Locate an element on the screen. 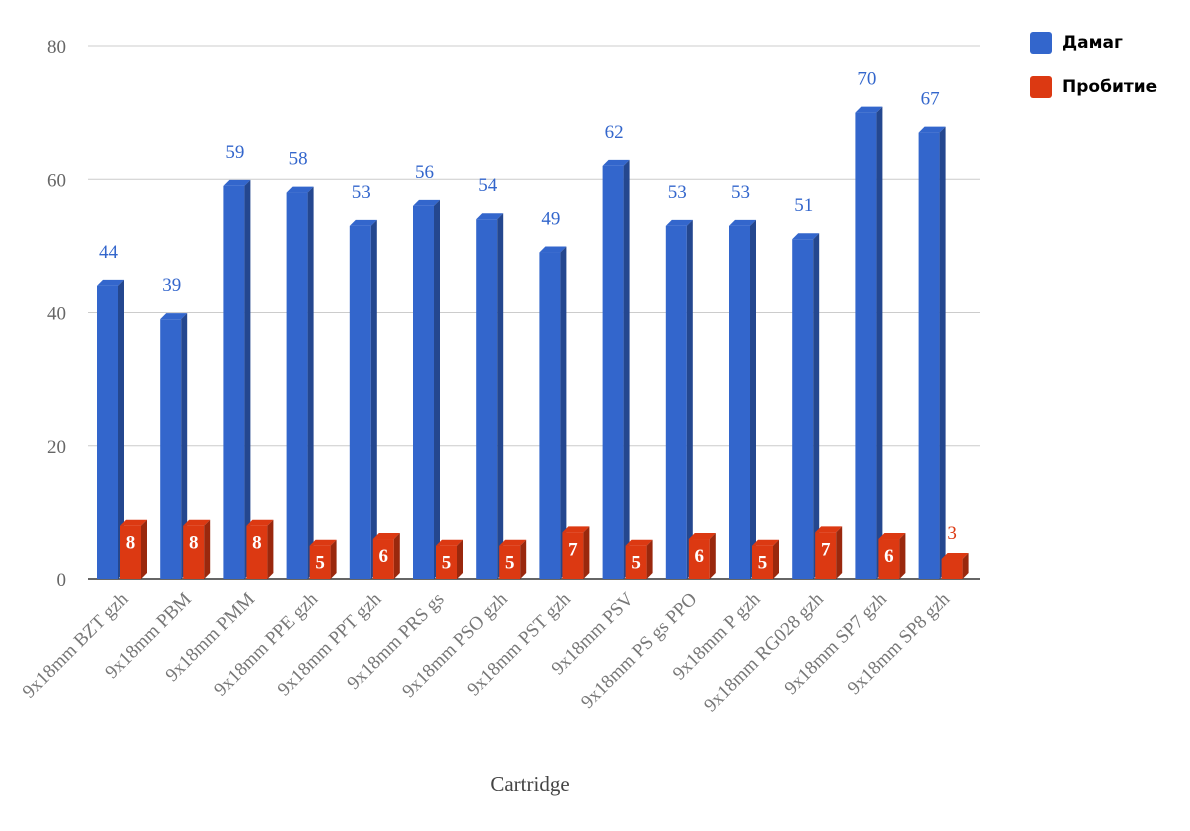 This screenshot has height=831, width=1190. data-label-damage: 58 is located at coordinates (298, 159).